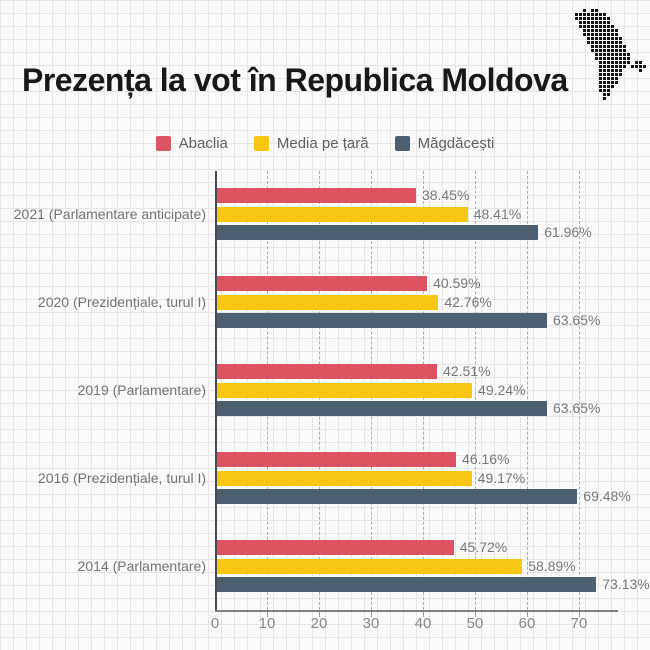 Image resolution: width=650 pixels, height=650 pixels. Describe the element at coordinates (483, 547) in the screenshot. I see `bar-value-label: 45.72%` at that location.